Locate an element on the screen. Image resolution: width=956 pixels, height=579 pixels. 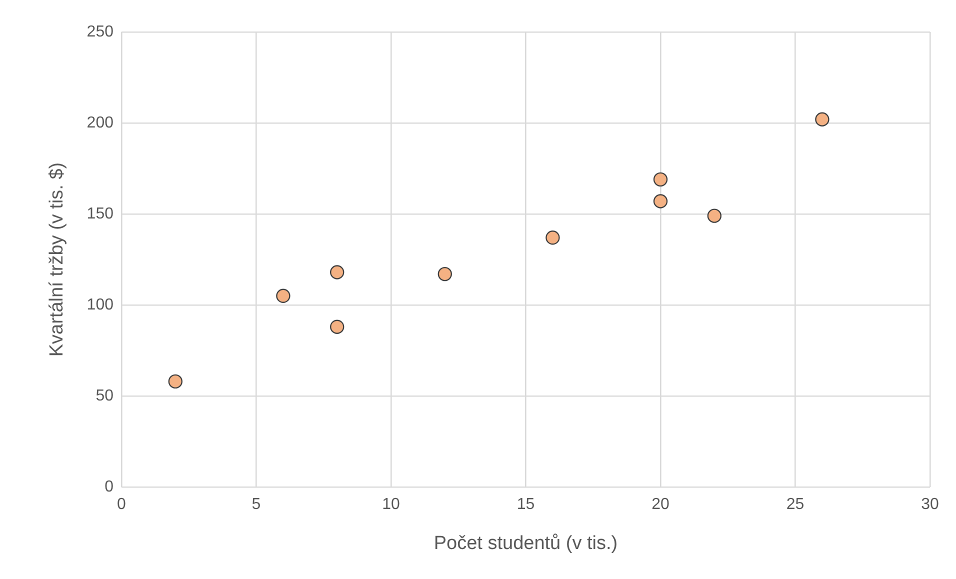
y-tick-label: 250 is located at coordinates (100, 31).